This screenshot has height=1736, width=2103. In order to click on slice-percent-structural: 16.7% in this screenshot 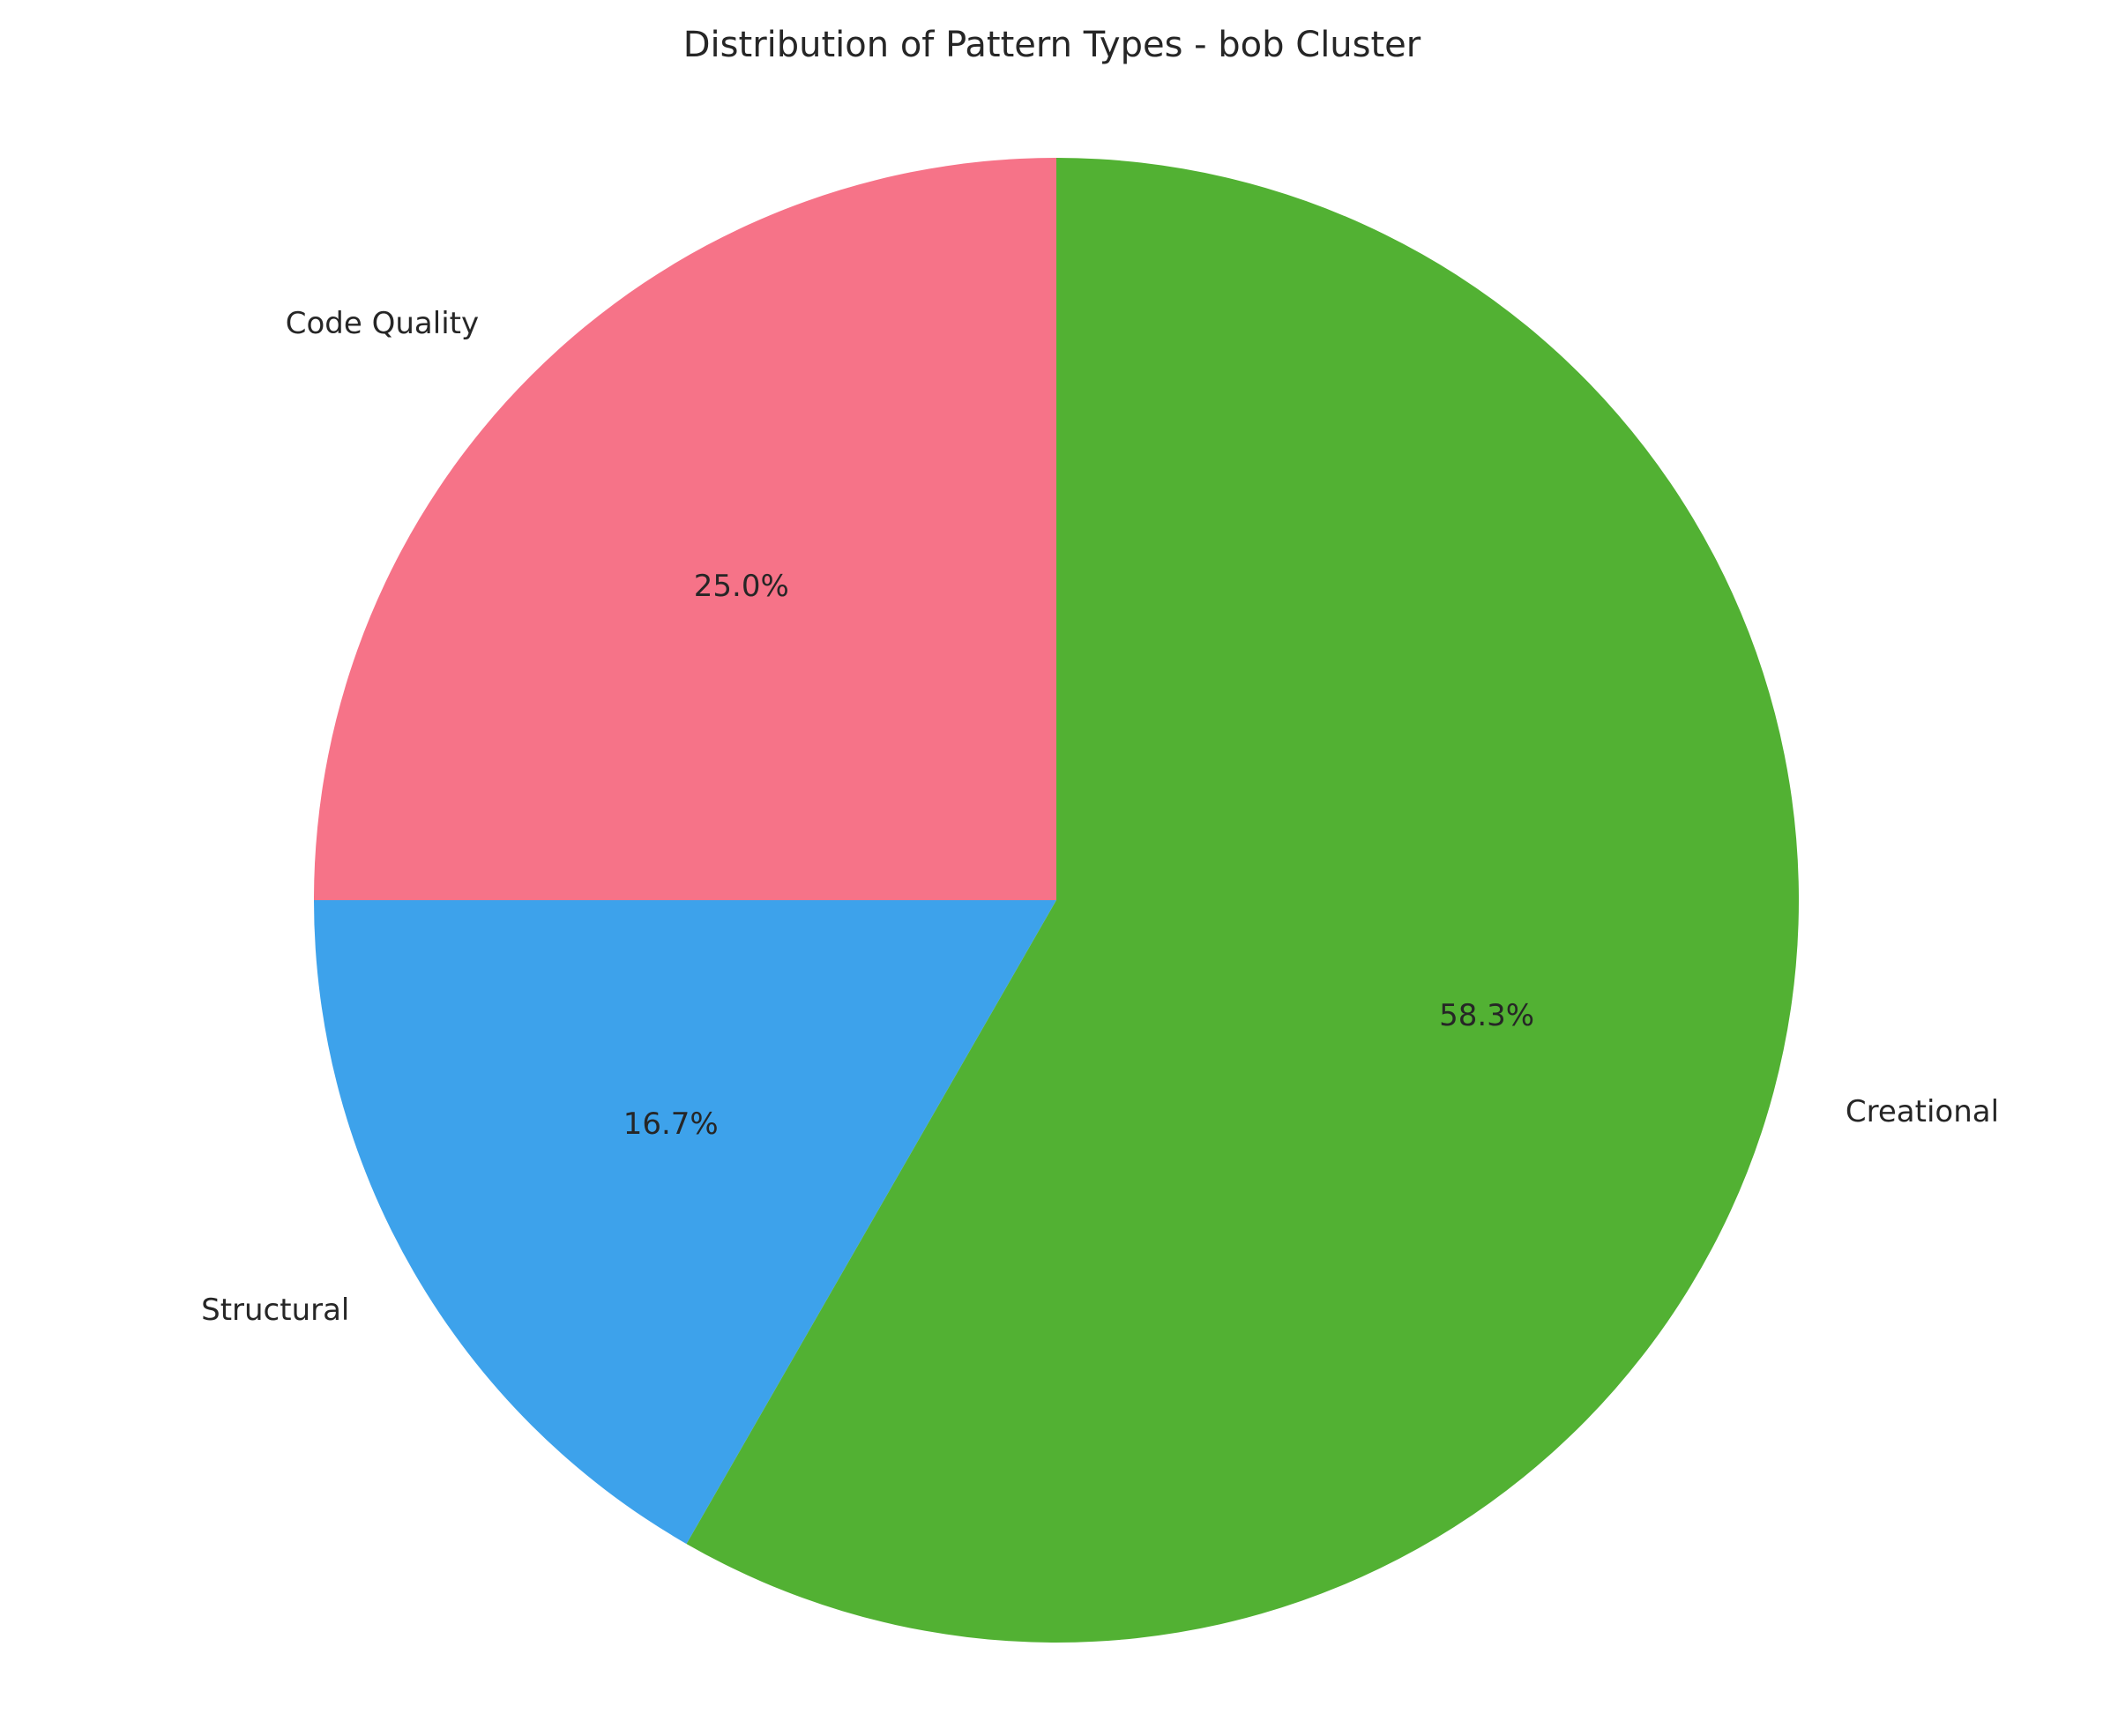, I will do `click(671, 1124)`.